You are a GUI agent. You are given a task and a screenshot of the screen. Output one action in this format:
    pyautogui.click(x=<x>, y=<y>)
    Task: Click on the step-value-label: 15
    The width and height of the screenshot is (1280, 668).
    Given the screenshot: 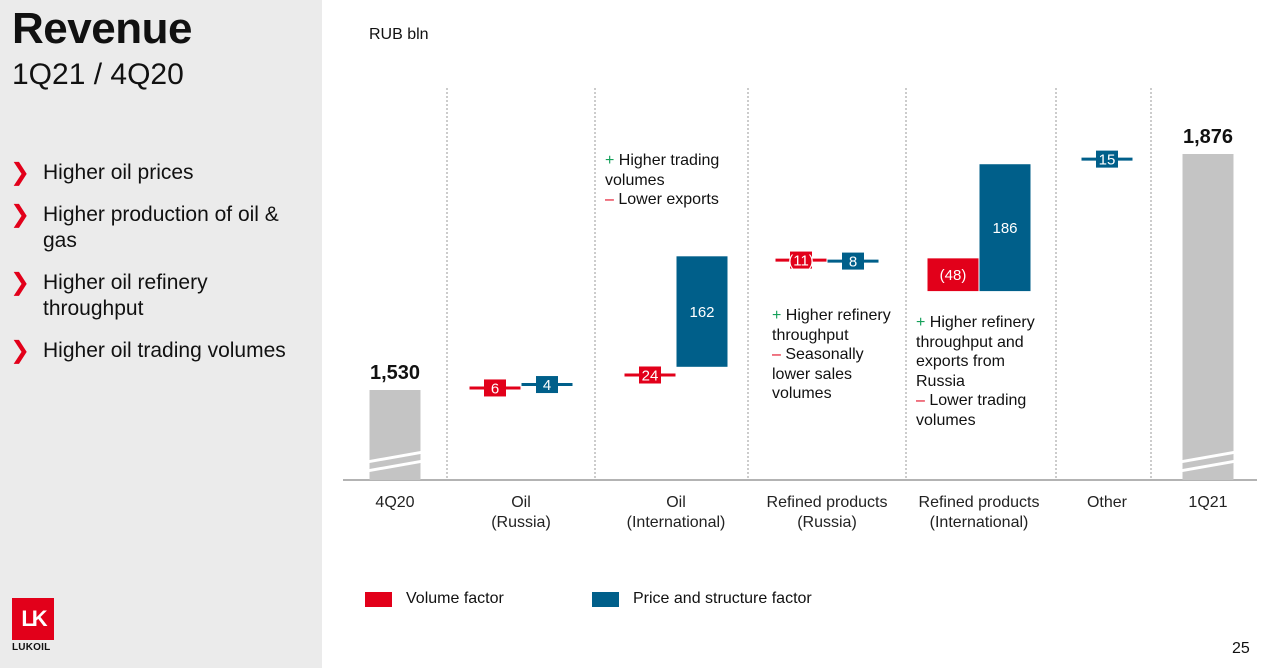 What is the action you would take?
    pyautogui.click(x=1107, y=160)
    